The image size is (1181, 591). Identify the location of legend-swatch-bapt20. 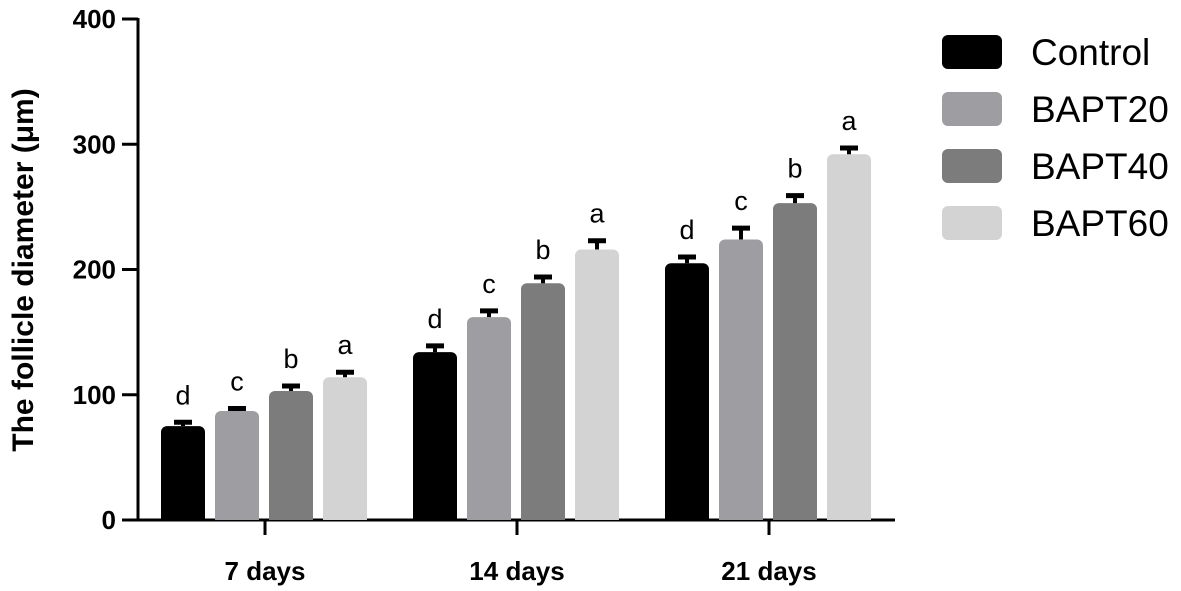
(972, 109).